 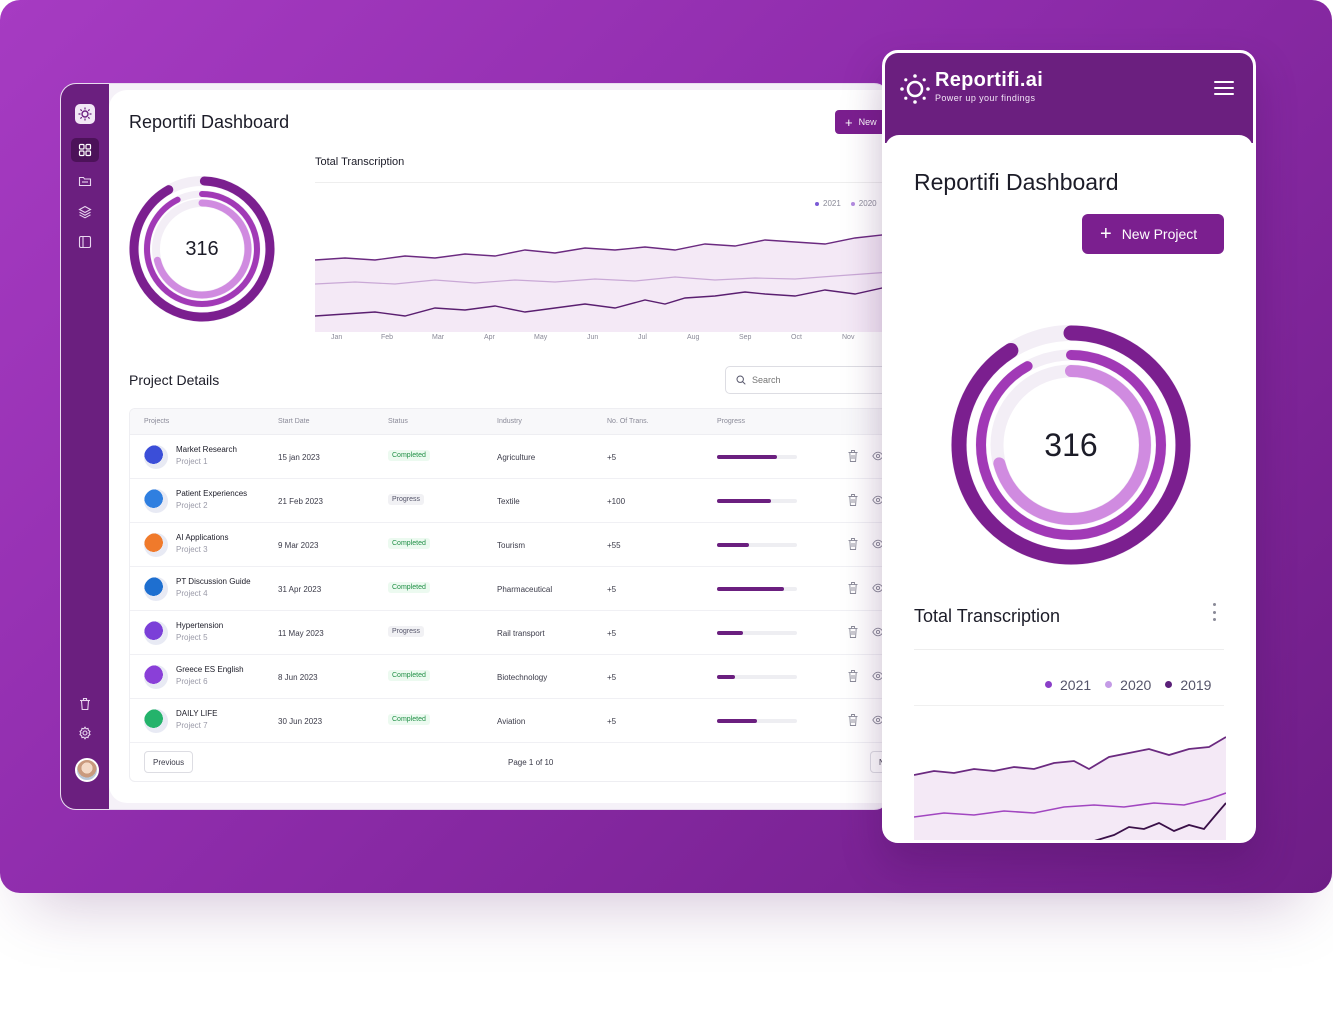 I want to click on sidebar-item-layers, so click(x=85, y=212).